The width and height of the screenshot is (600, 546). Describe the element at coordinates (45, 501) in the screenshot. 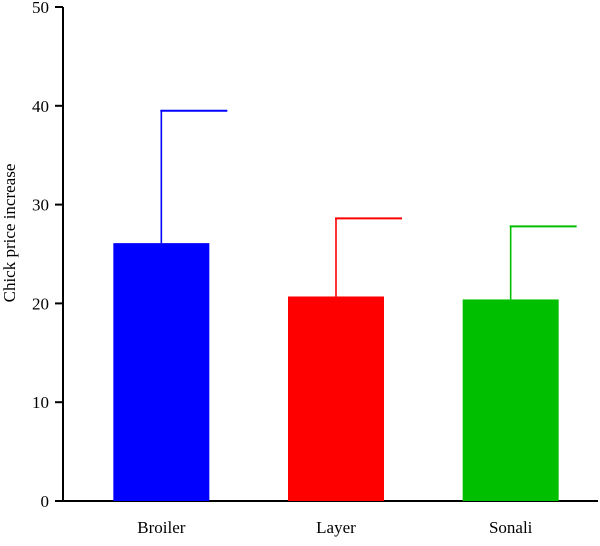

I see `y-tick-label: 0` at that location.